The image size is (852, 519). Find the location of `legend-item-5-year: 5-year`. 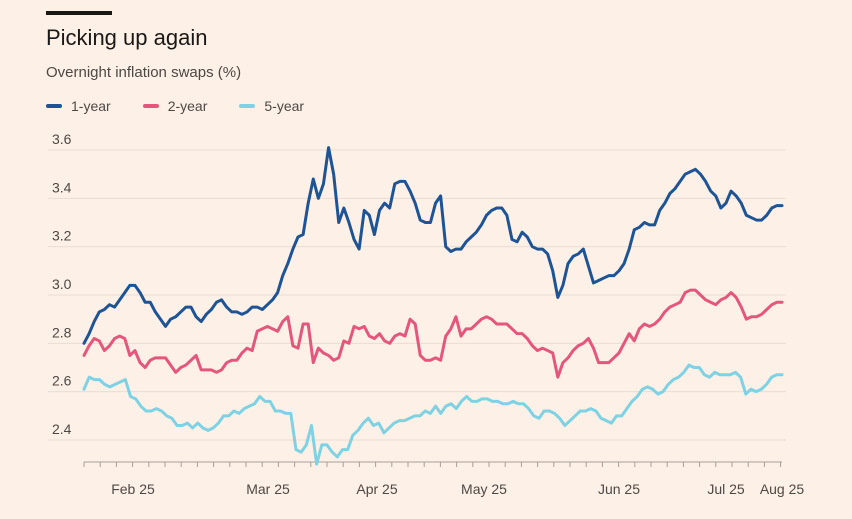

legend-item-5-year: 5-year is located at coordinates (271, 106).